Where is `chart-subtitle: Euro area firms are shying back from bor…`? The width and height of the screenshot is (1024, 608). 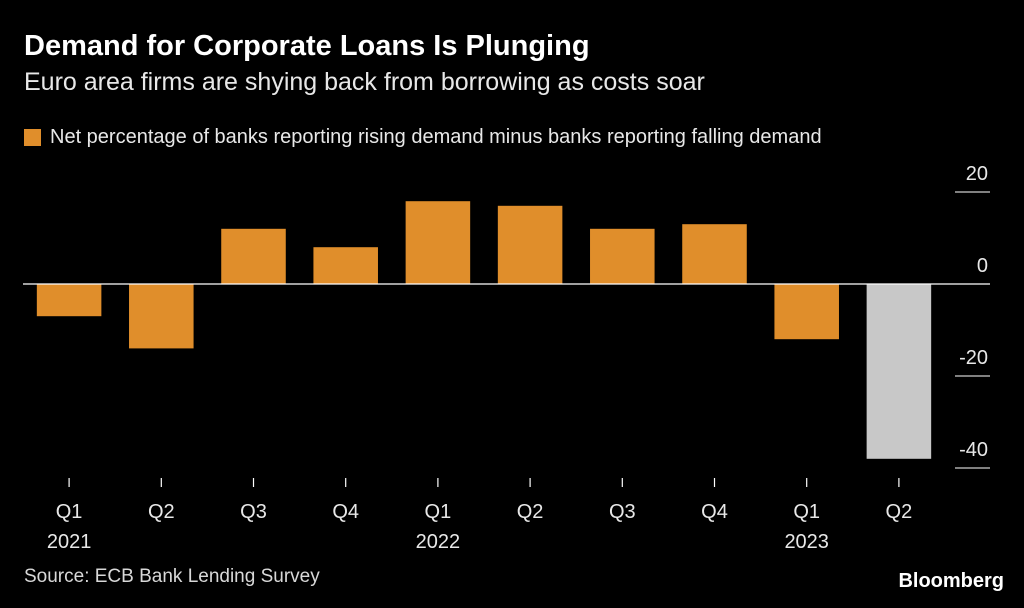
chart-subtitle: Euro area firms are shying back from bor… is located at coordinates (364, 82).